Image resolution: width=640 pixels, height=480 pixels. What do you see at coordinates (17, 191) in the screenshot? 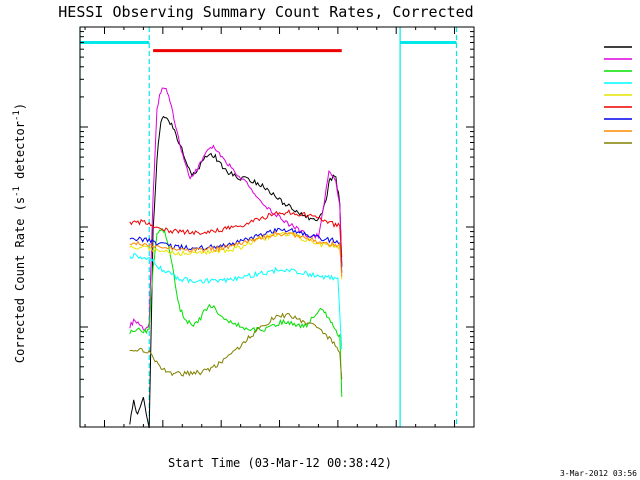
I see `y-axis-label-sup1: -1` at bounding box center [17, 191].